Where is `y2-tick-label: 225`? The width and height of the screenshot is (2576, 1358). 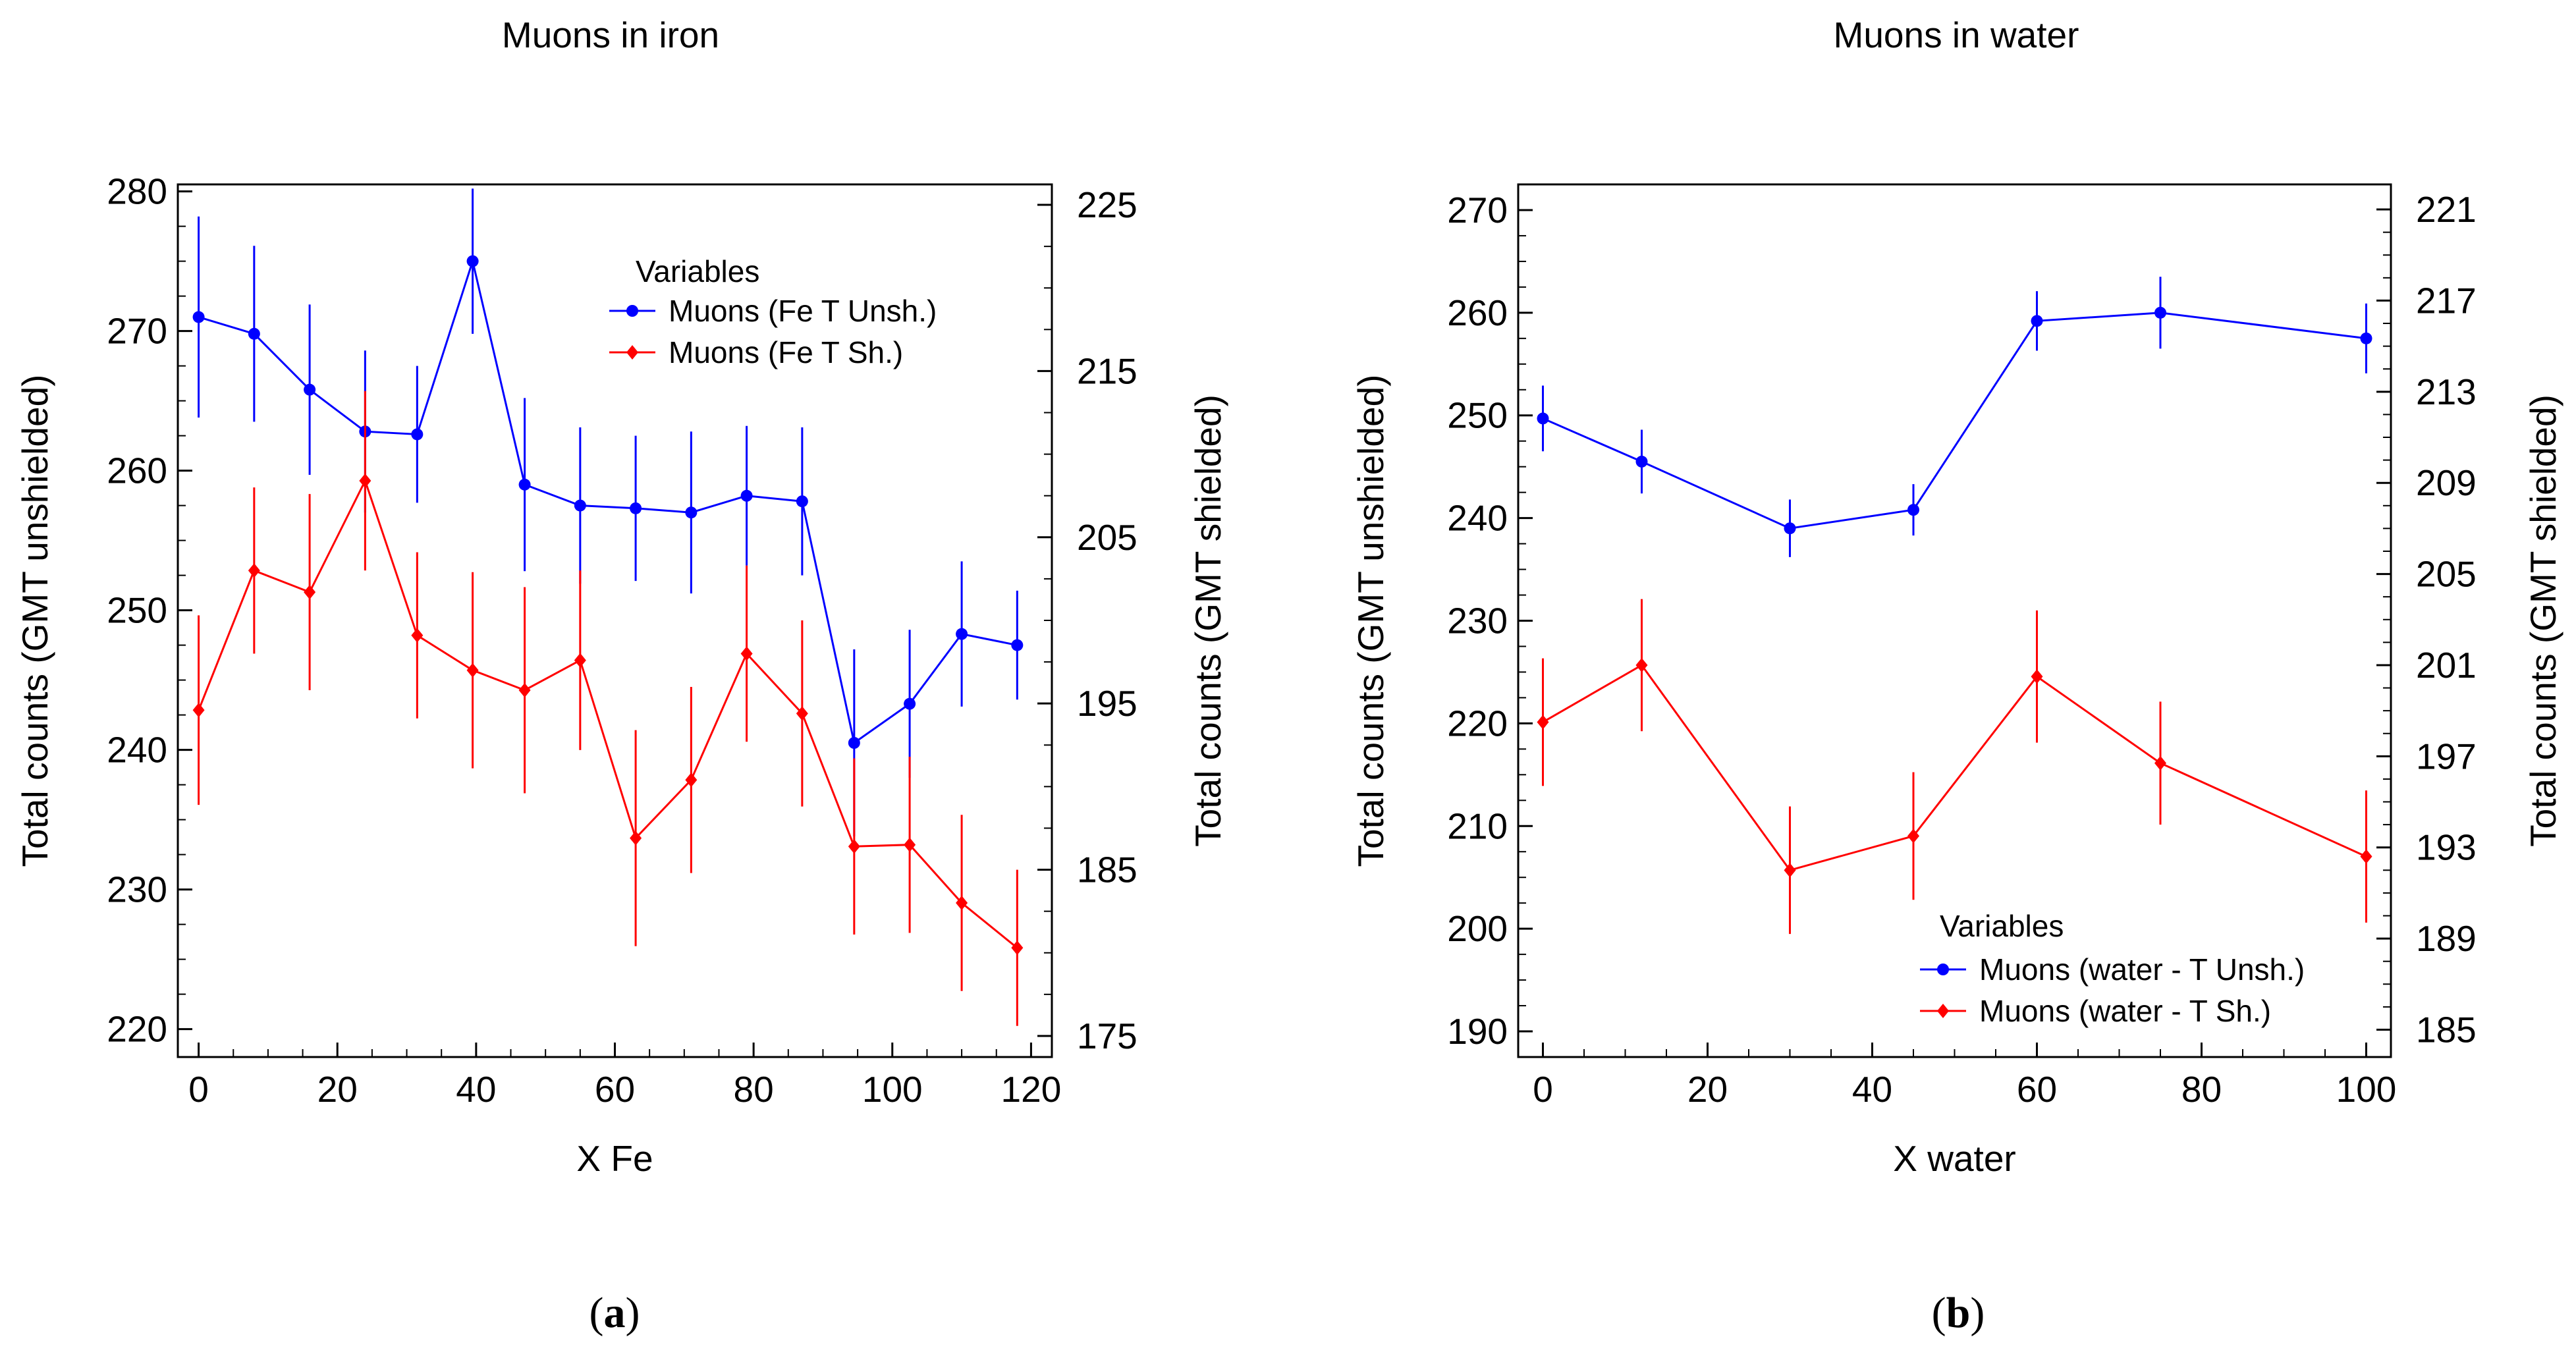 y2-tick-label: 225 is located at coordinates (1107, 204).